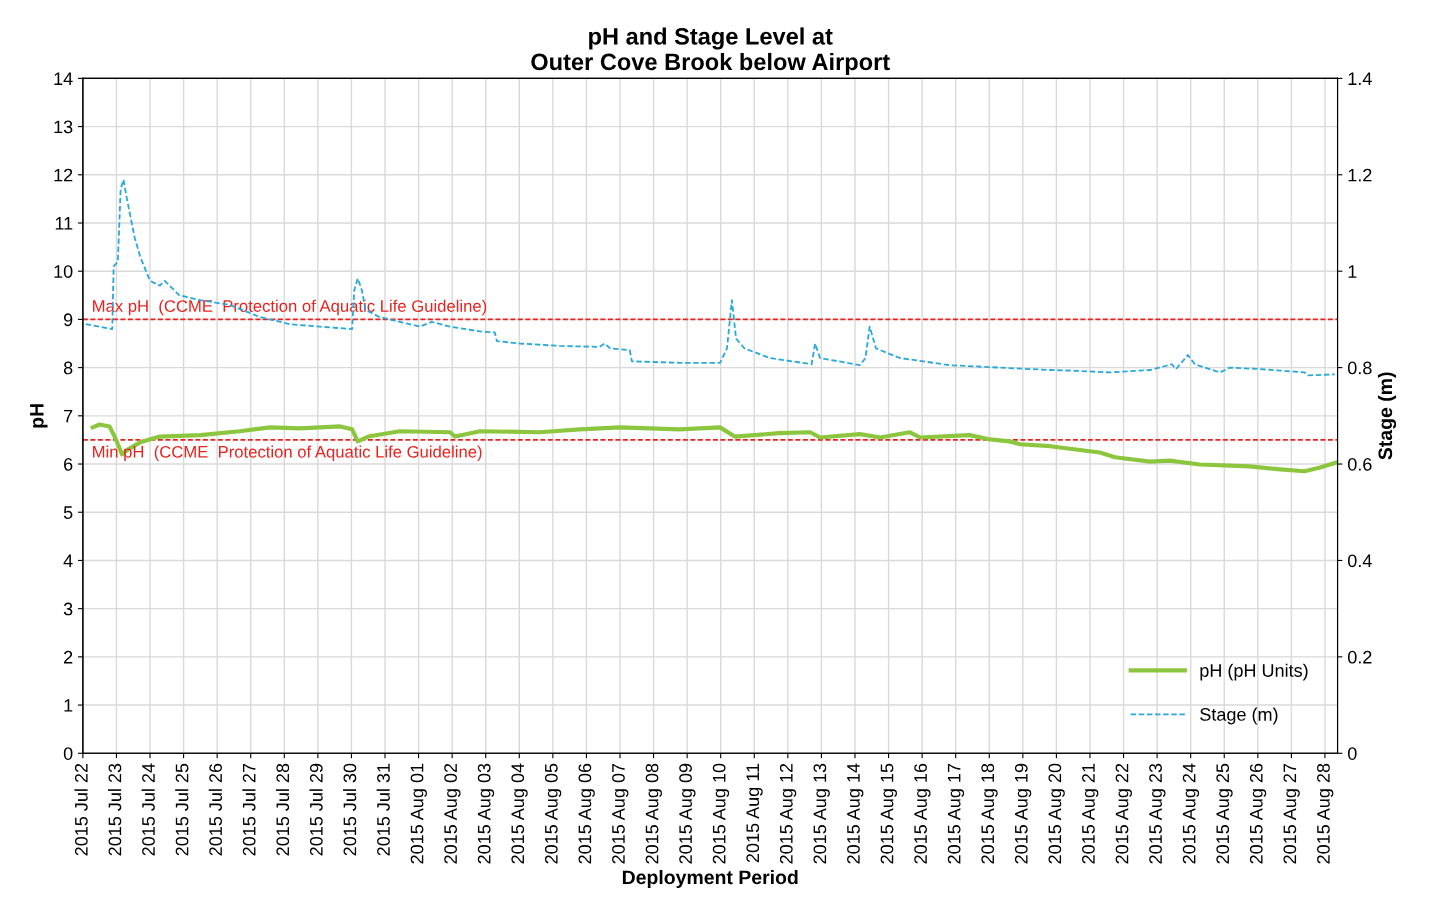 The image size is (1429, 922). What do you see at coordinates (68, 560) in the screenshot?
I see `y-tick-label: 4` at bounding box center [68, 560].